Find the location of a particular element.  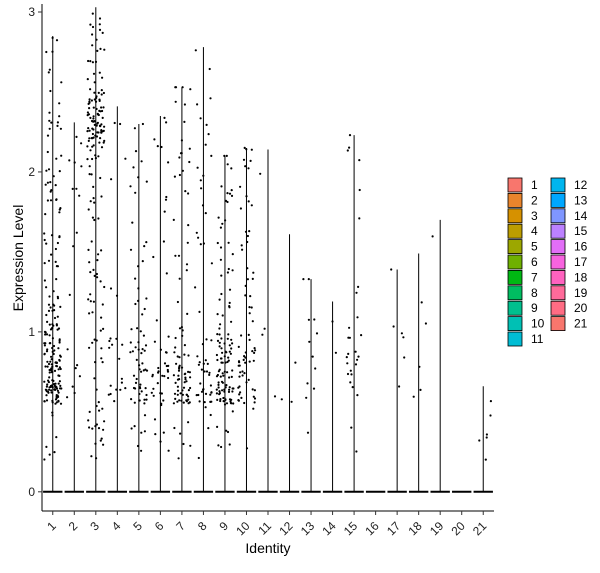

legend-label: 14 is located at coordinates (581, 216).